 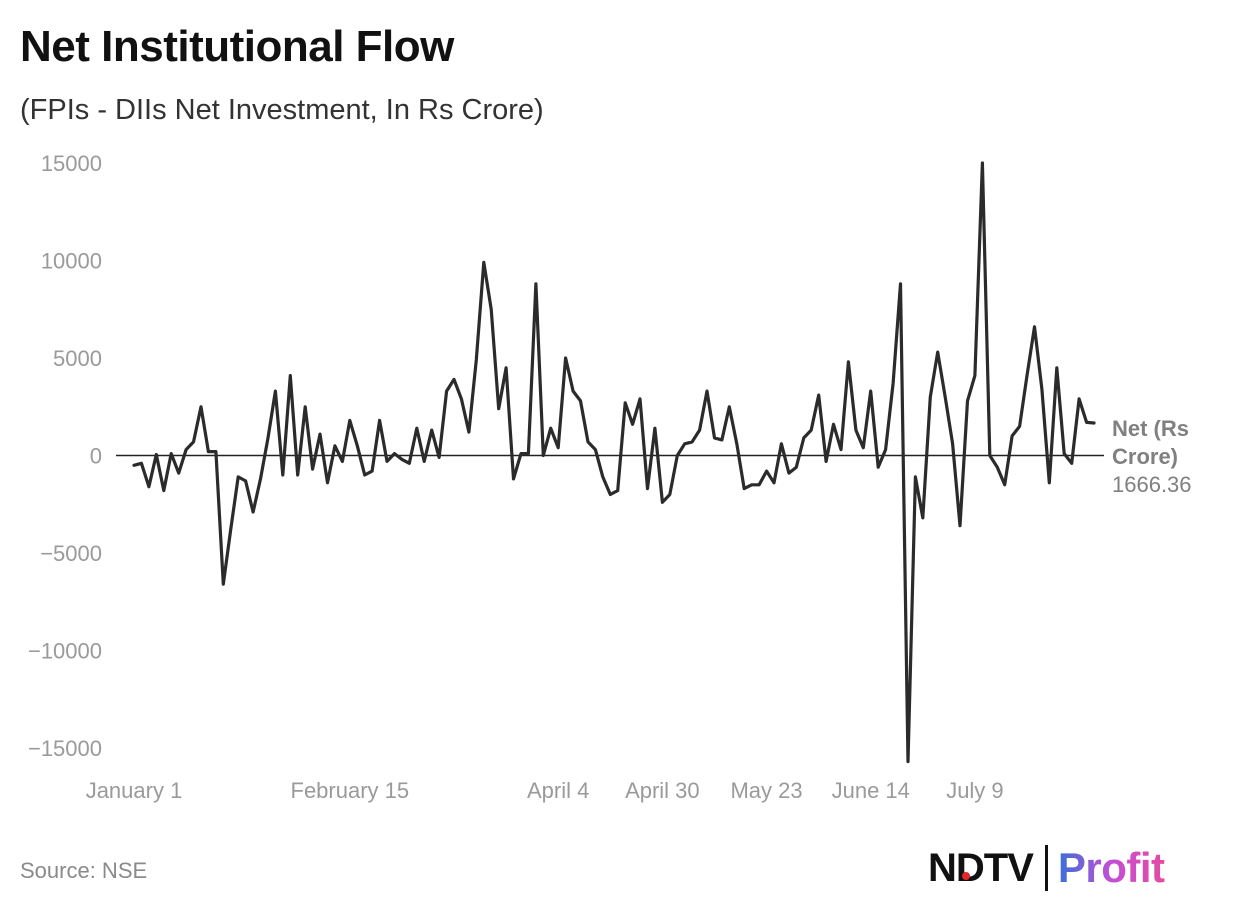 I want to click on ndtv-profit-logo: NDTV Profit, so click(x=1046, y=868).